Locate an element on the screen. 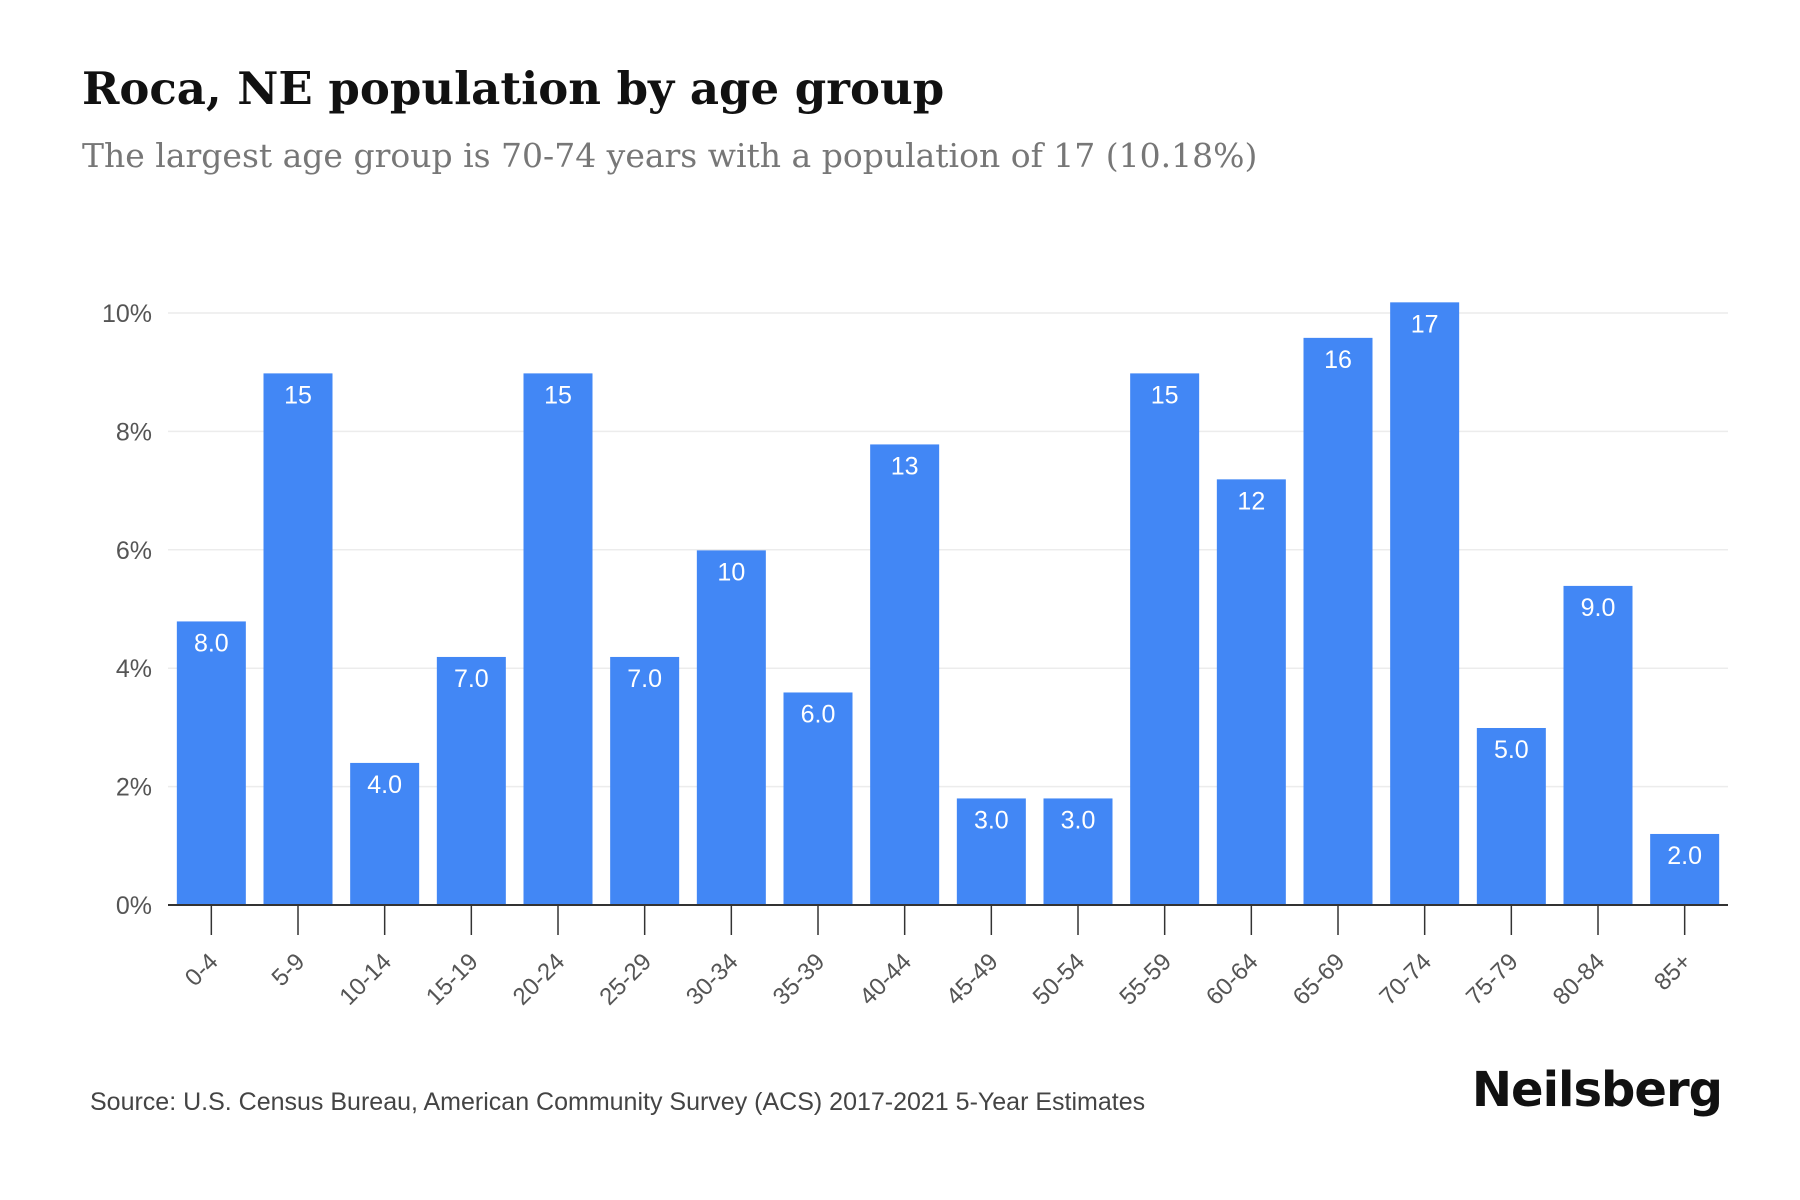 This screenshot has width=1800, height=1200. bar-value-label: 13 is located at coordinates (905, 466).